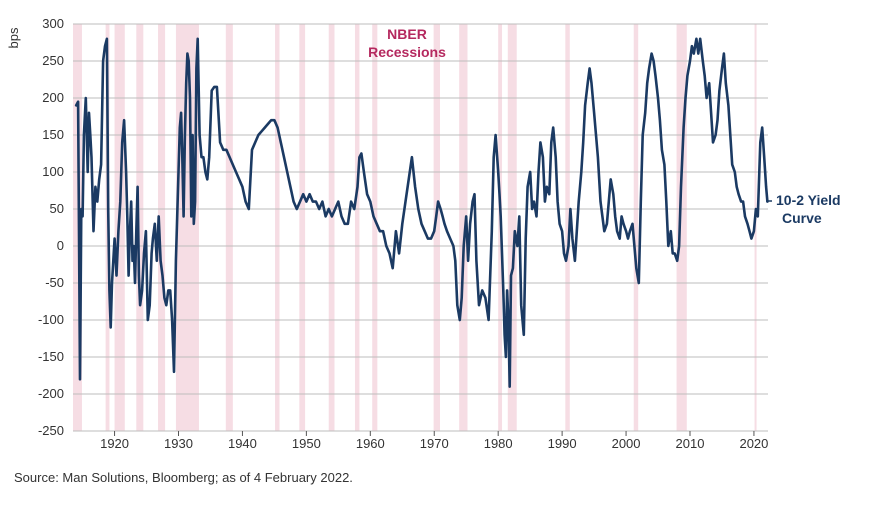  Describe the element at coordinates (54, 282) in the screenshot. I see `y-tick--50: -50` at that location.